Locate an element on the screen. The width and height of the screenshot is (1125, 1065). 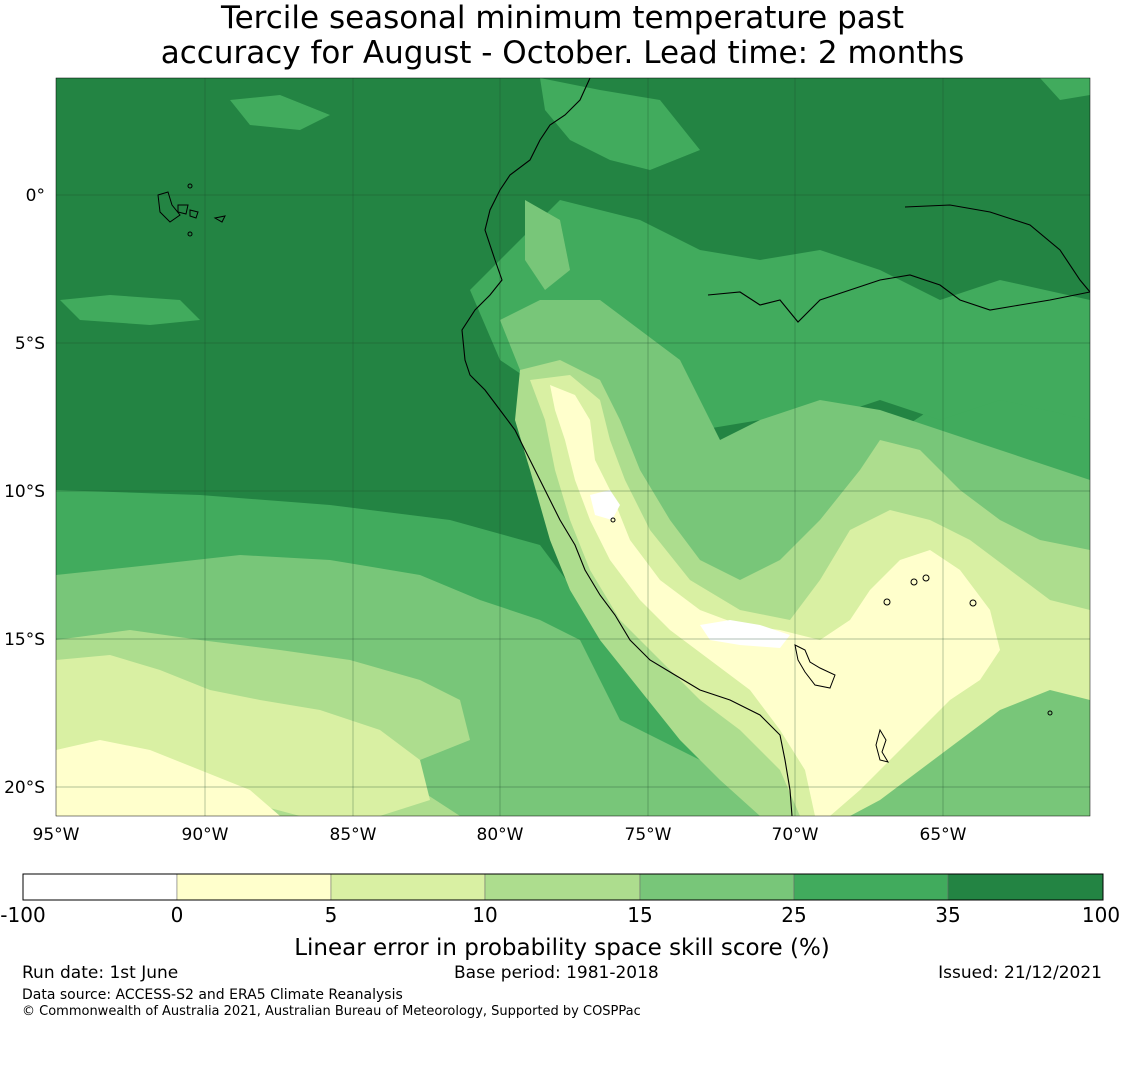
skill-region-25-35-topright is located at coordinates (1065, 89).